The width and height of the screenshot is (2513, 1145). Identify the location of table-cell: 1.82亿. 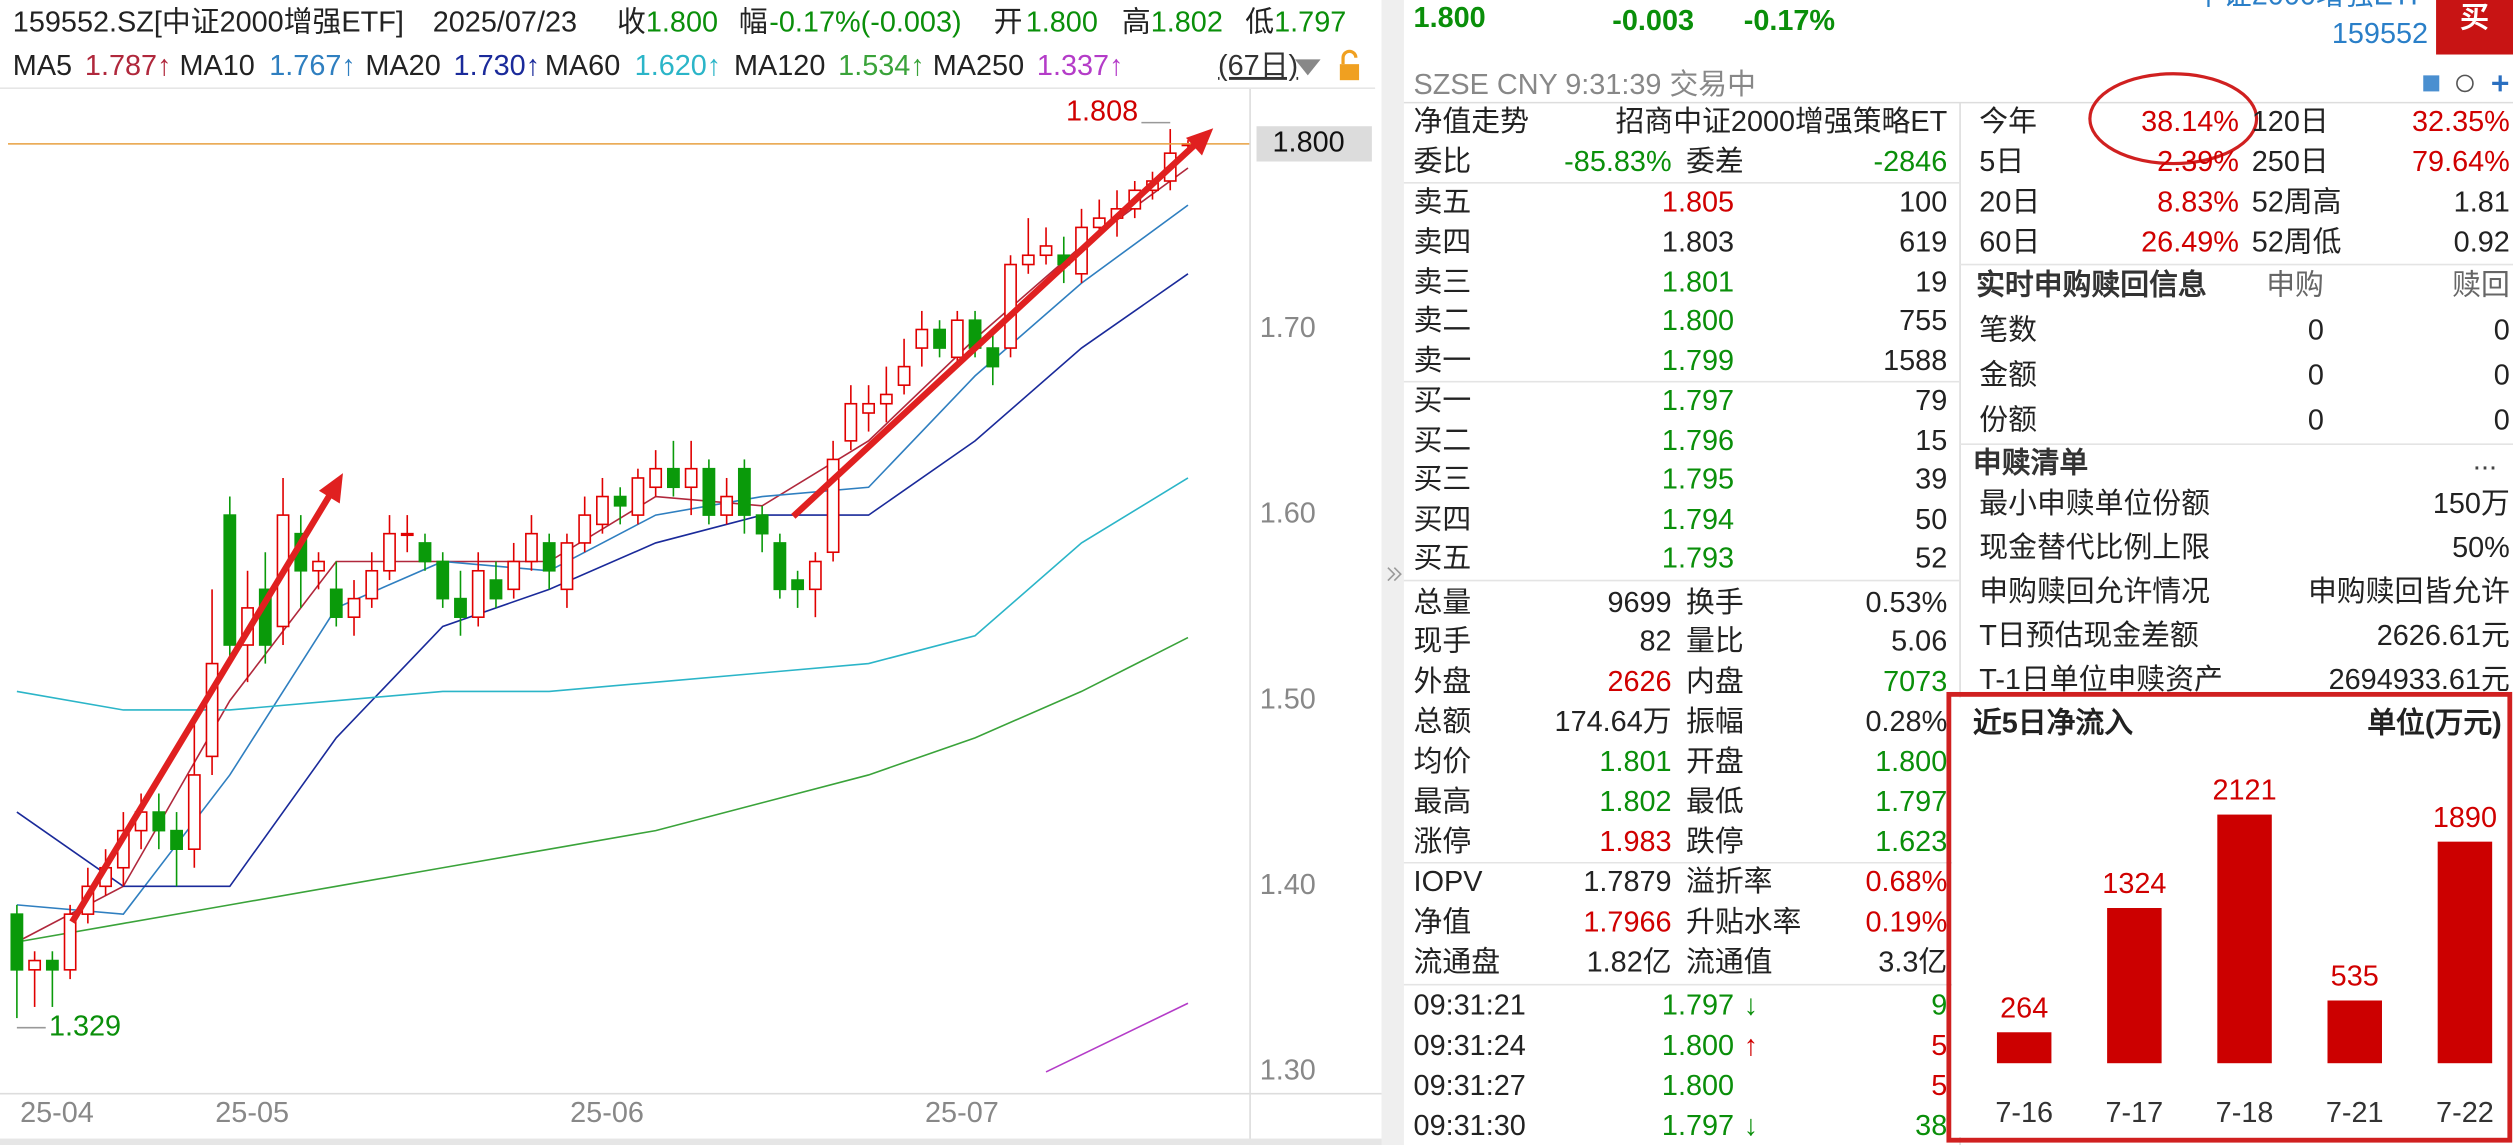
(1629, 962).